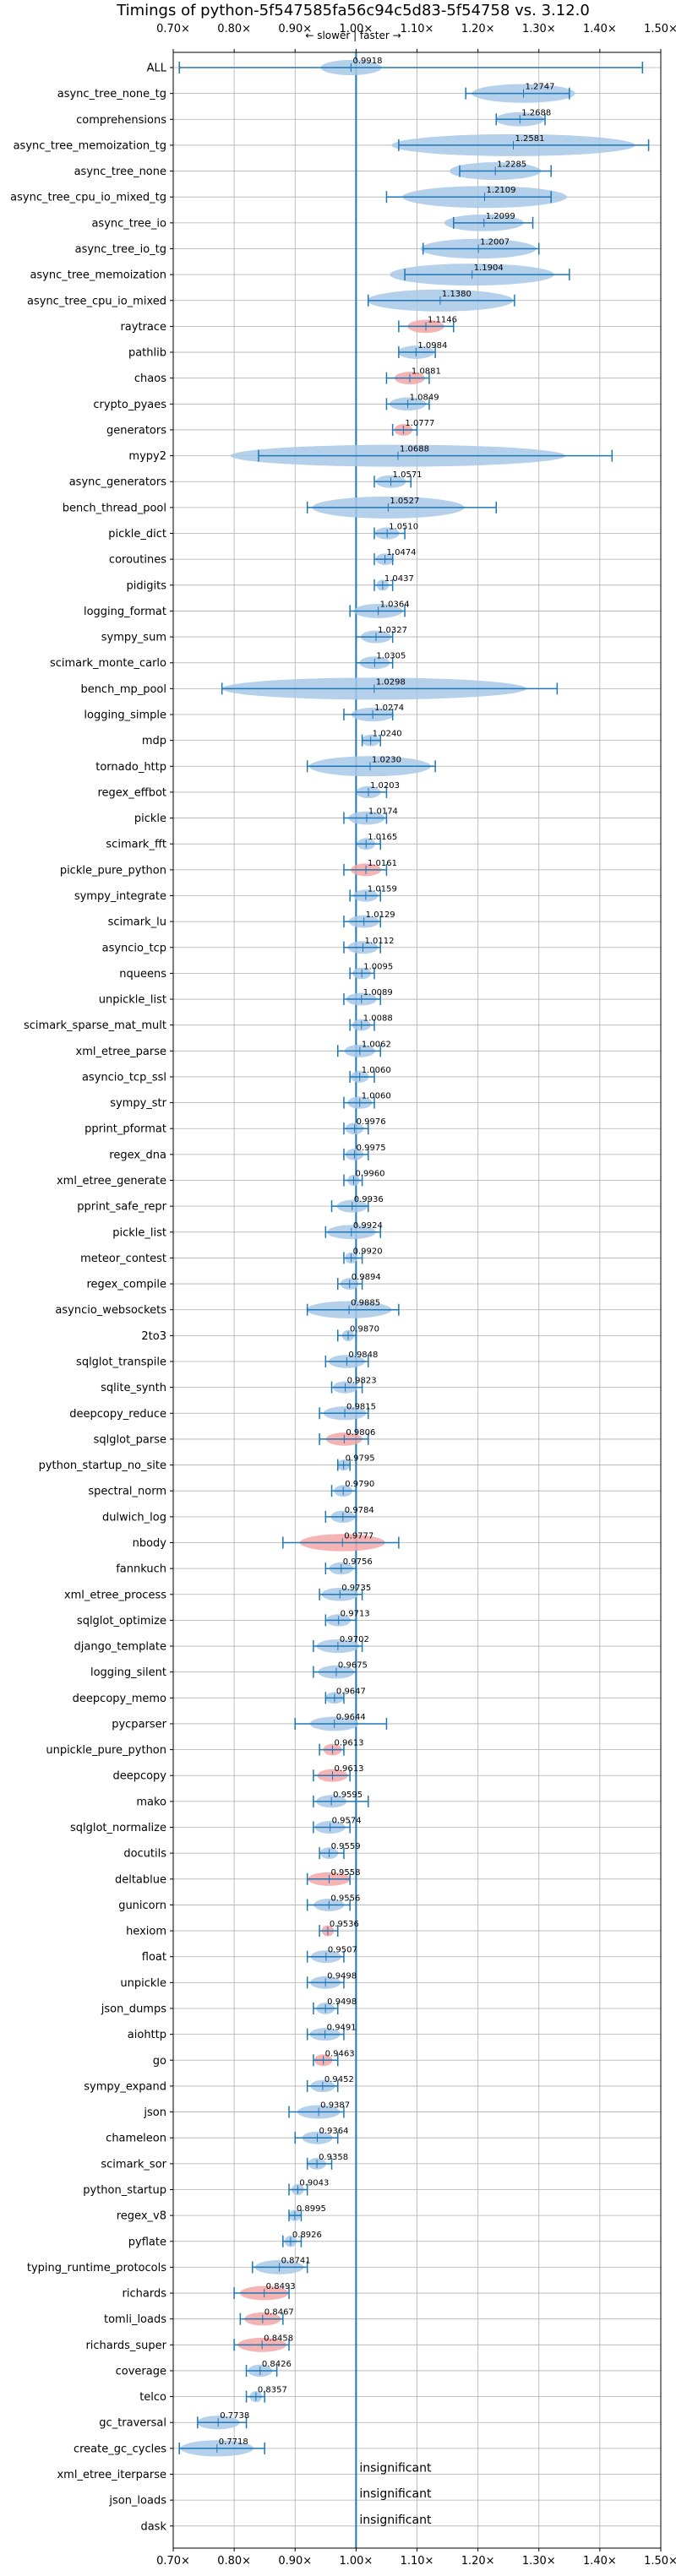 This screenshot has width=676, height=2576. Describe the element at coordinates (128, 223) in the screenshot. I see `benchmark-label: async_tree_io` at that location.